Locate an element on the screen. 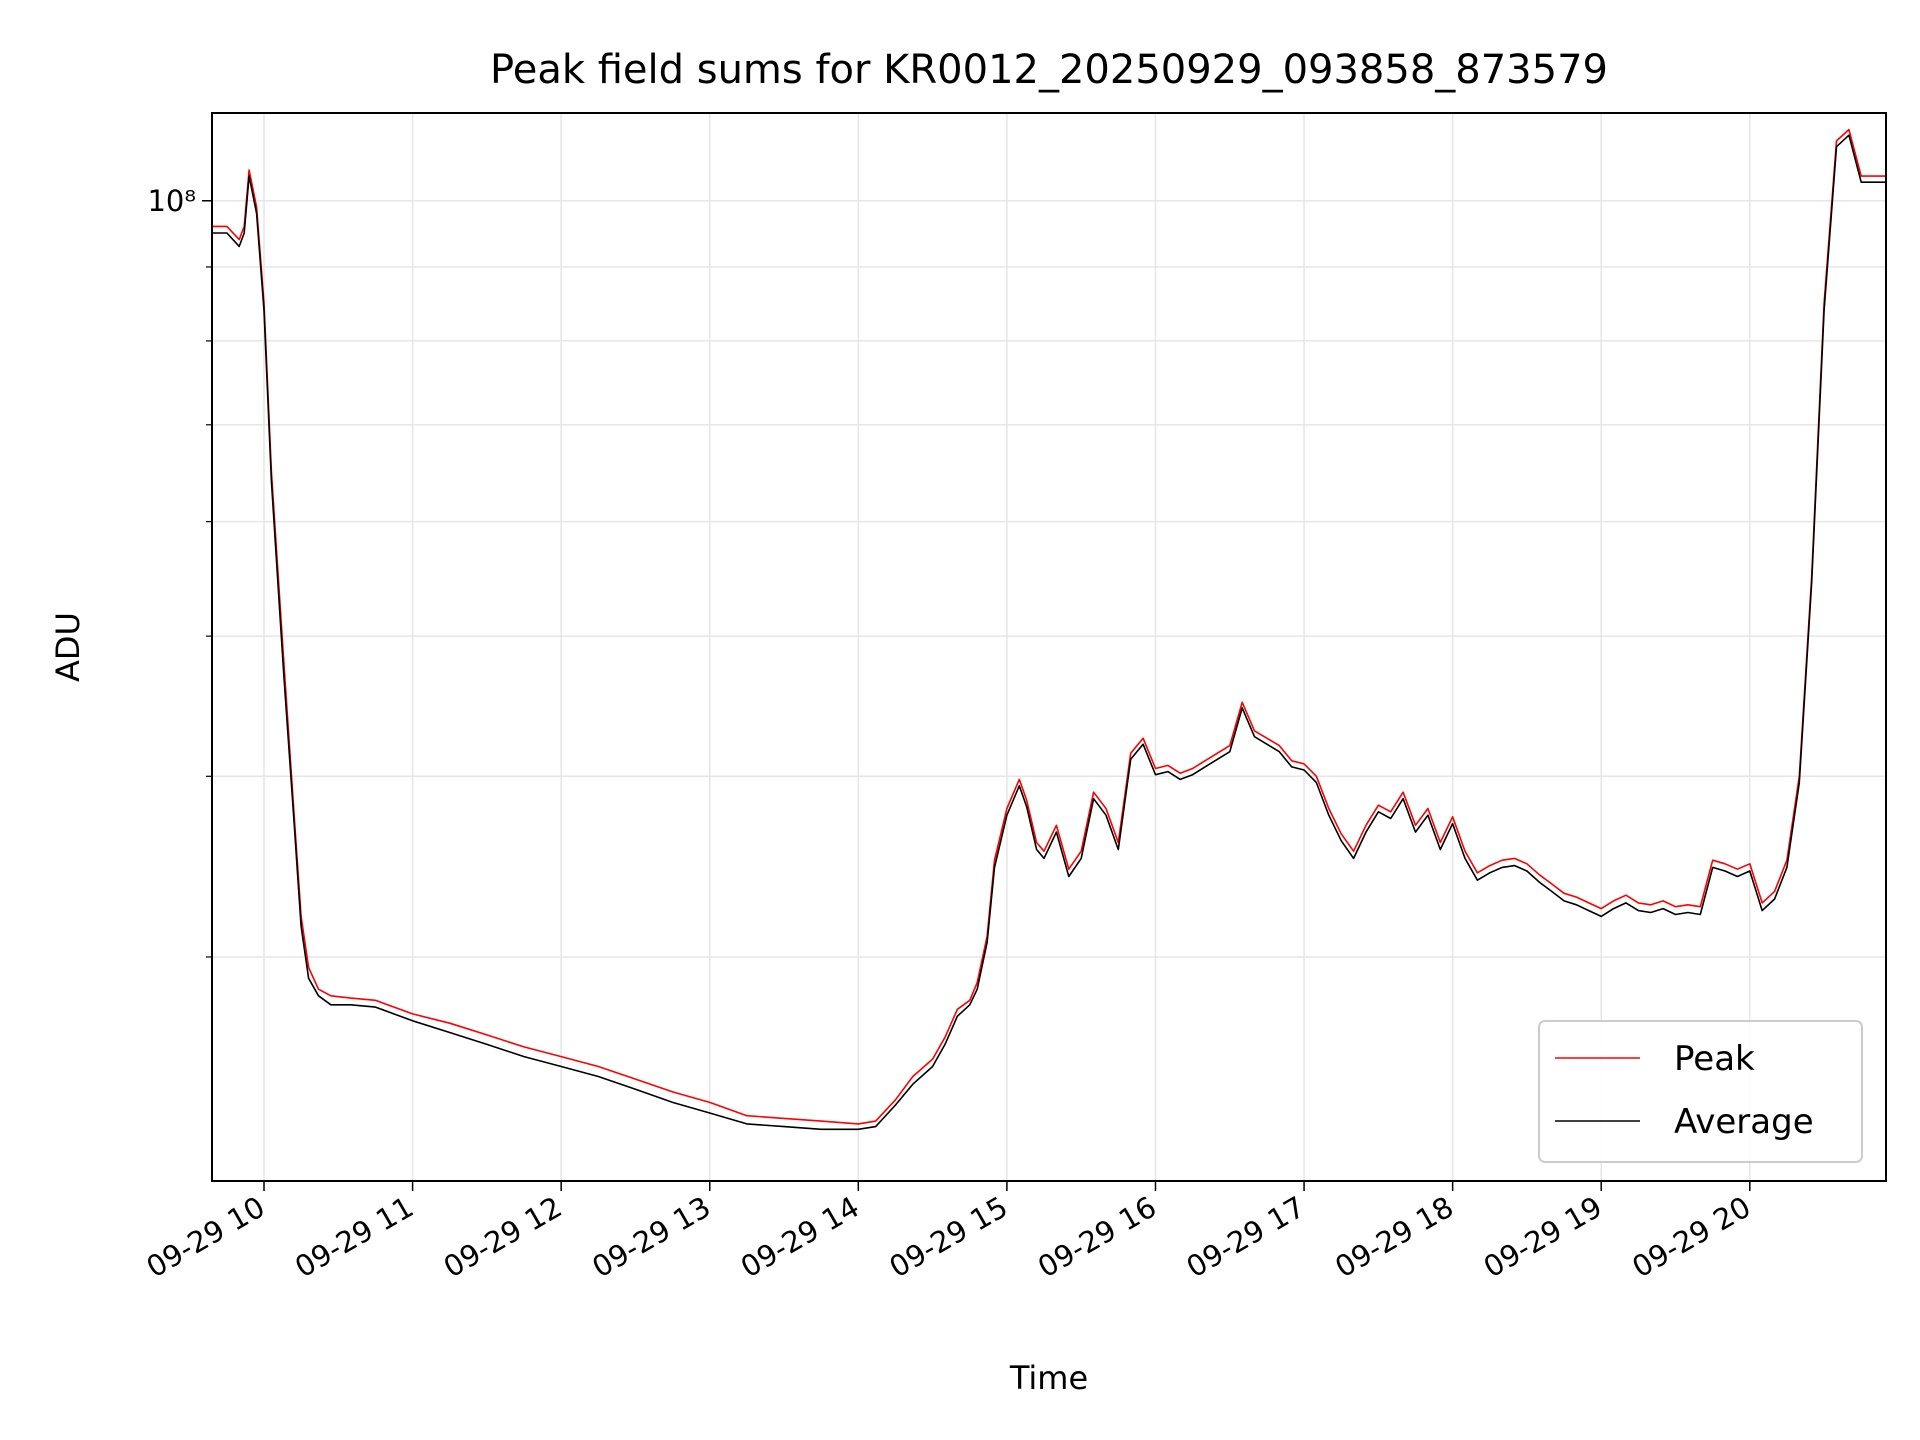  legend: Peak Average is located at coordinates (1700, 1091).